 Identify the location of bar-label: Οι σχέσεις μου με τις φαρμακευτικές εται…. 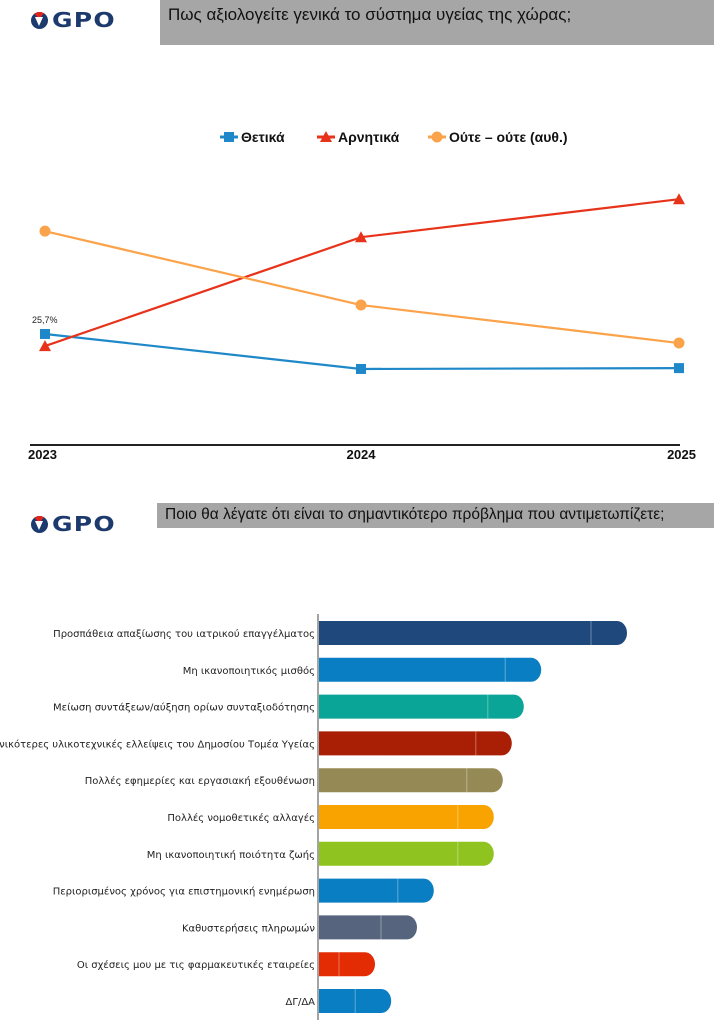
(196, 965).